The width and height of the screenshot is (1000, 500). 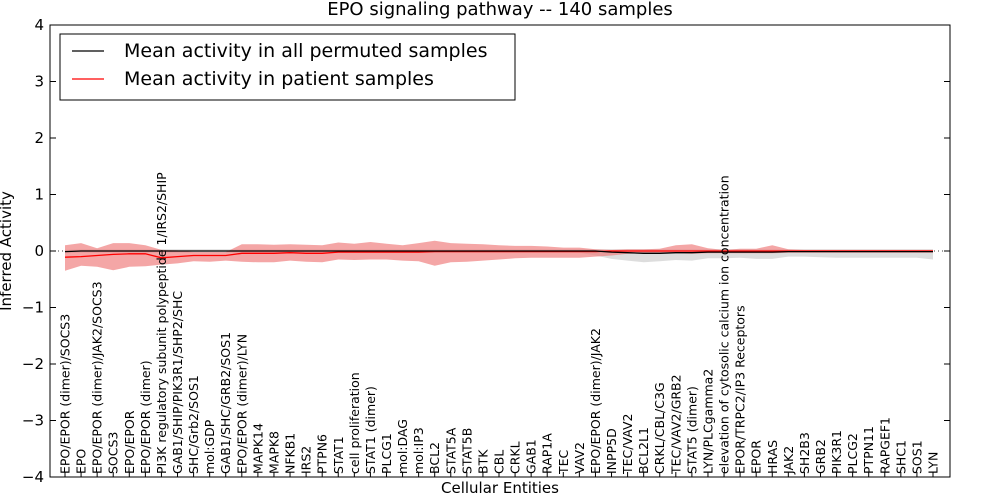 I want to click on y-tick-label: −2, so click(x=33, y=364).